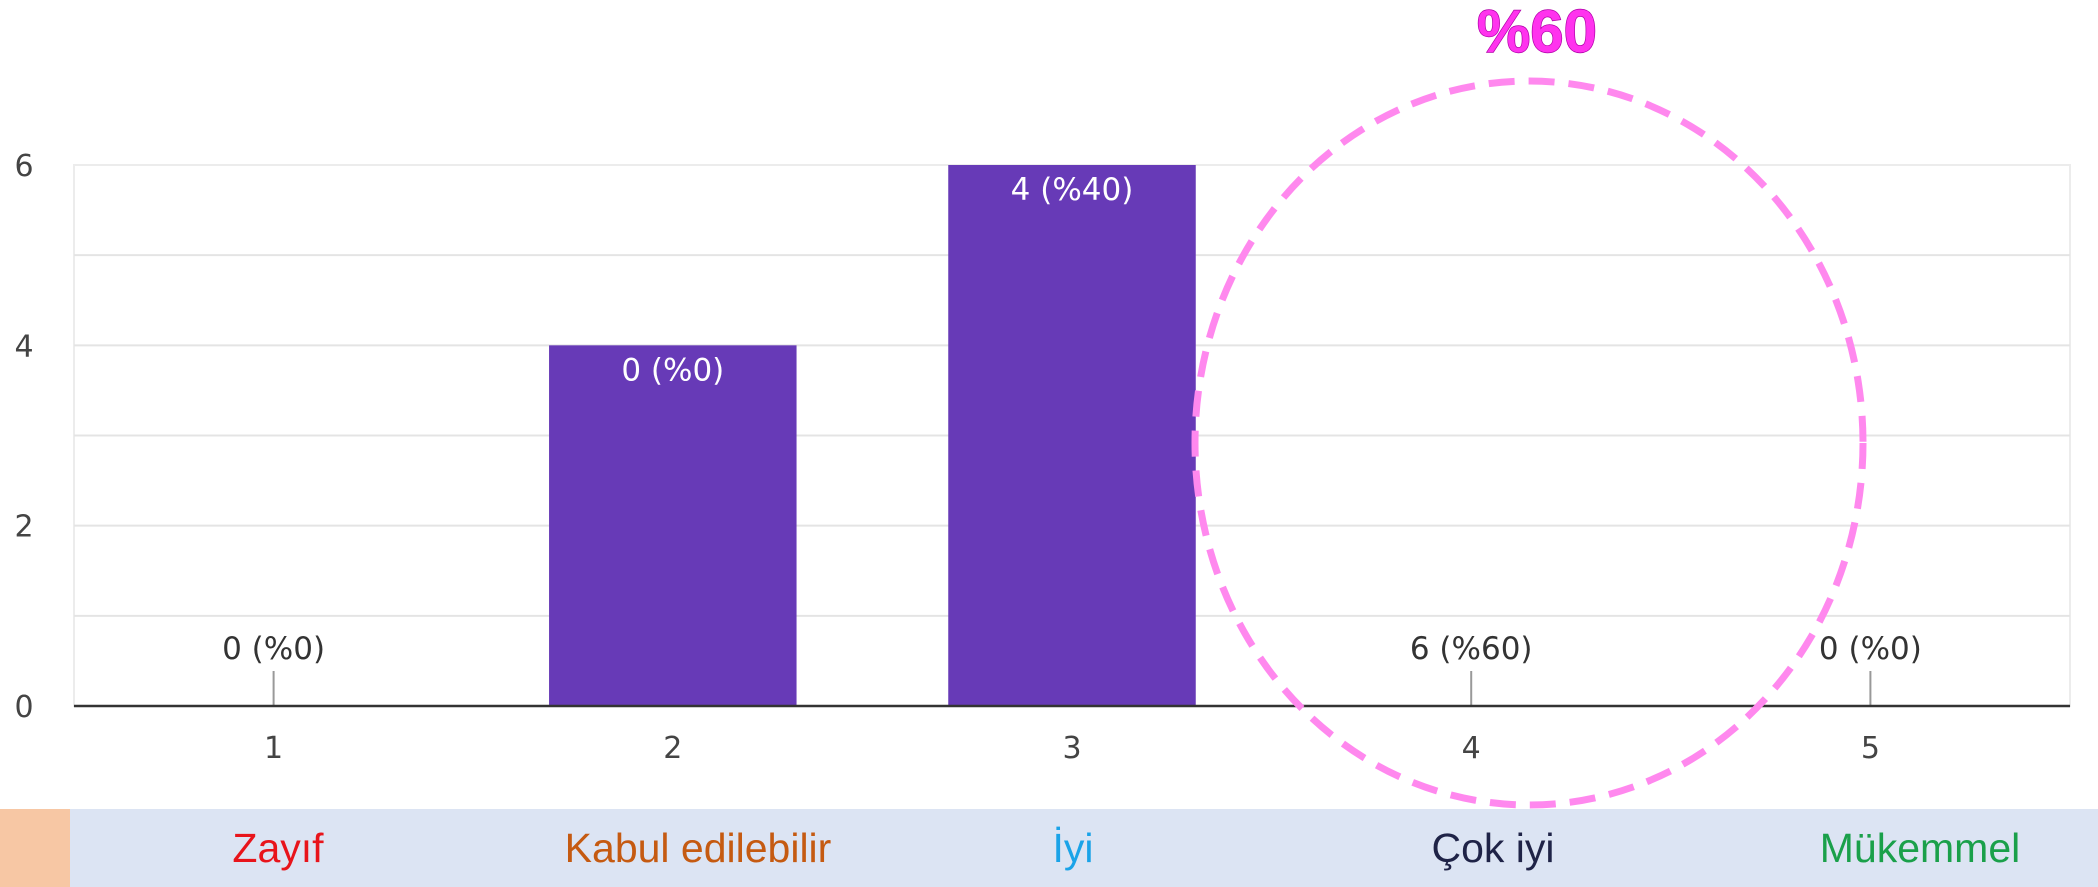 Image resolution: width=2098 pixels, height=887 pixels. Describe the element at coordinates (1471, 649) in the screenshot. I see `data-label: 6 (%60)` at that location.